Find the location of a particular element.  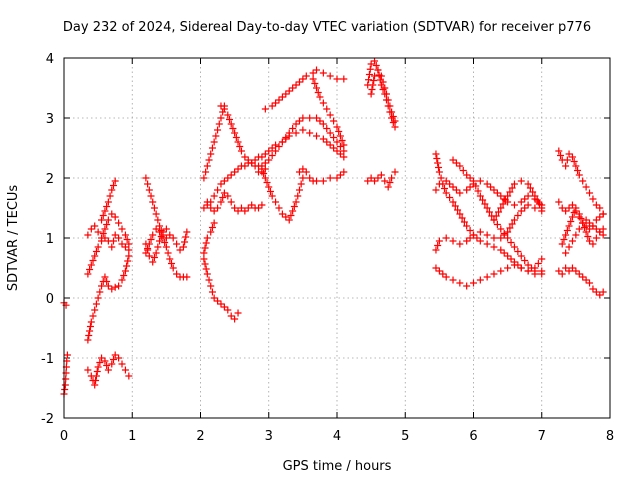

x-tick-label: 6 is located at coordinates (473, 436).